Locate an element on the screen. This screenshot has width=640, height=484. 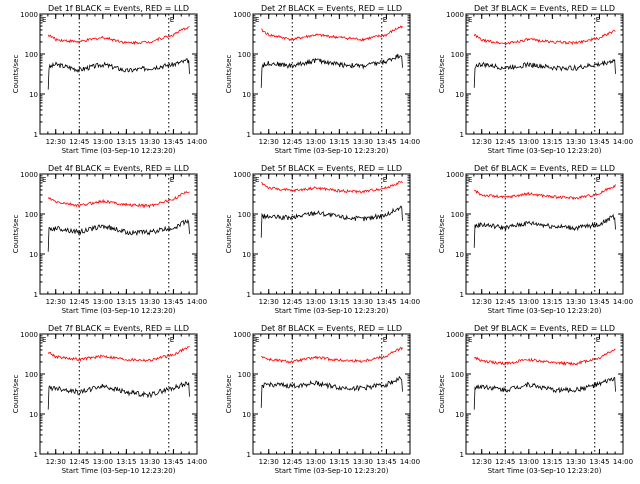
panel-title: Det 4f BLACK = Events, RED = LLD is located at coordinates (118, 168).